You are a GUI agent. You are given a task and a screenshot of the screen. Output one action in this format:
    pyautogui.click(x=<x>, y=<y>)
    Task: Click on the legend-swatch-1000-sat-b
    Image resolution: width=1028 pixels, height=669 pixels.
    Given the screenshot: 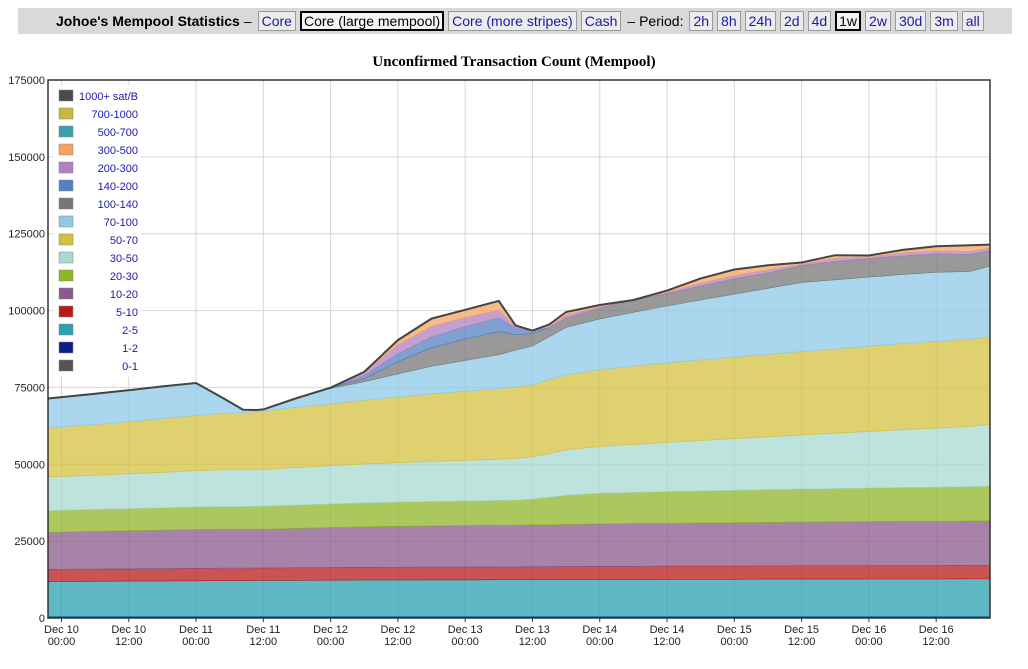 What is the action you would take?
    pyautogui.click(x=66, y=95)
    